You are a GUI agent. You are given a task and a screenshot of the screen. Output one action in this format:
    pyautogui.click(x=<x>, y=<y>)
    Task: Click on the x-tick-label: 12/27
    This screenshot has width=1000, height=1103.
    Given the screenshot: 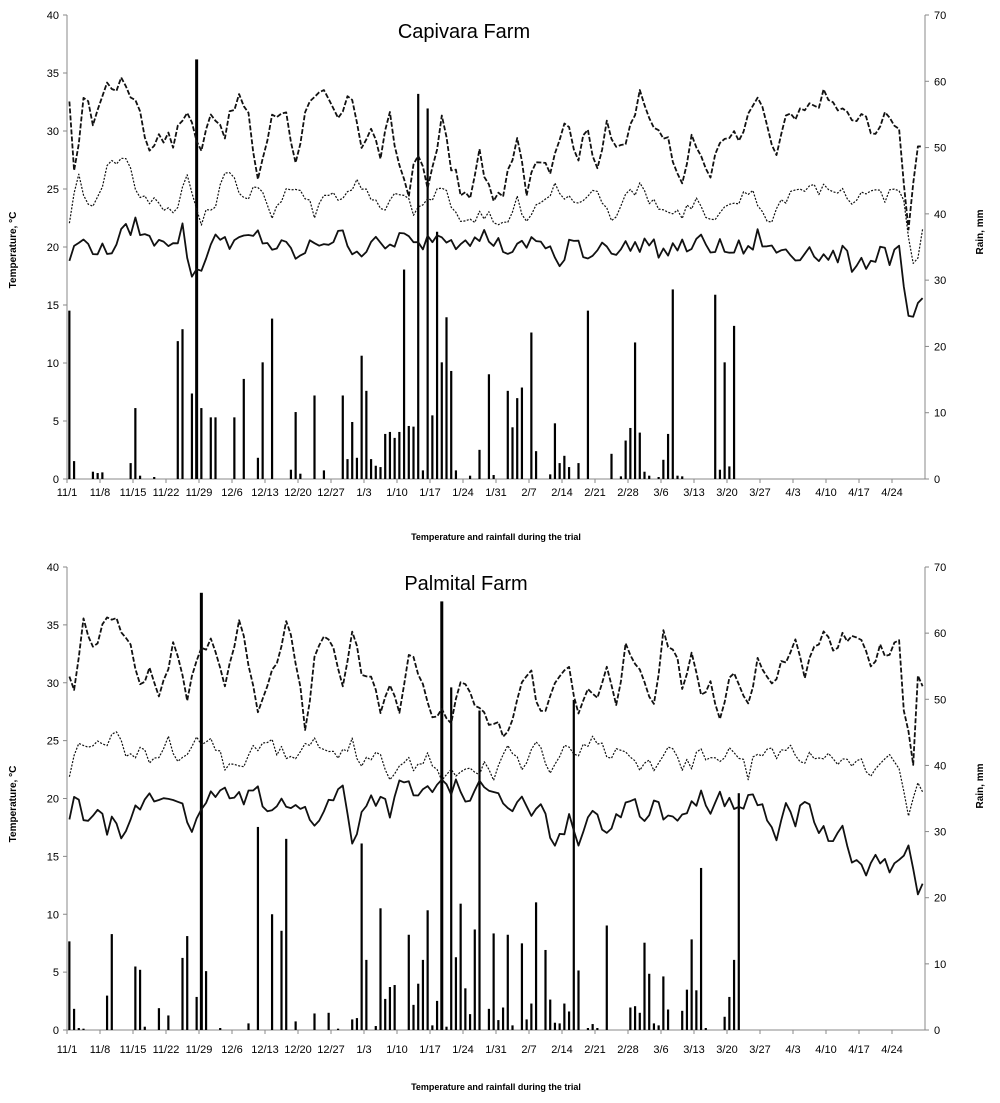 What is the action you would take?
    pyautogui.click(x=331, y=1050)
    